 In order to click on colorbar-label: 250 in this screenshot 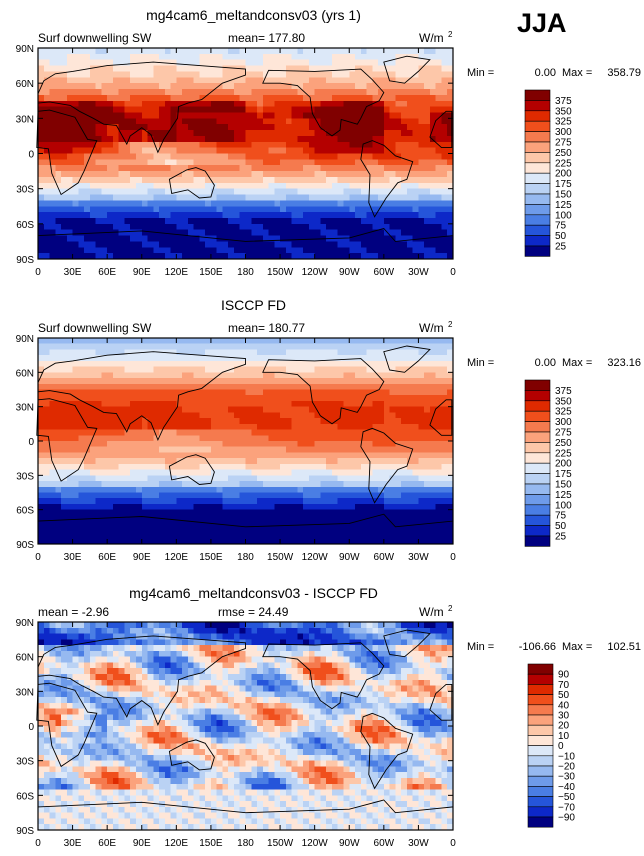, I will do `click(563, 153)`.